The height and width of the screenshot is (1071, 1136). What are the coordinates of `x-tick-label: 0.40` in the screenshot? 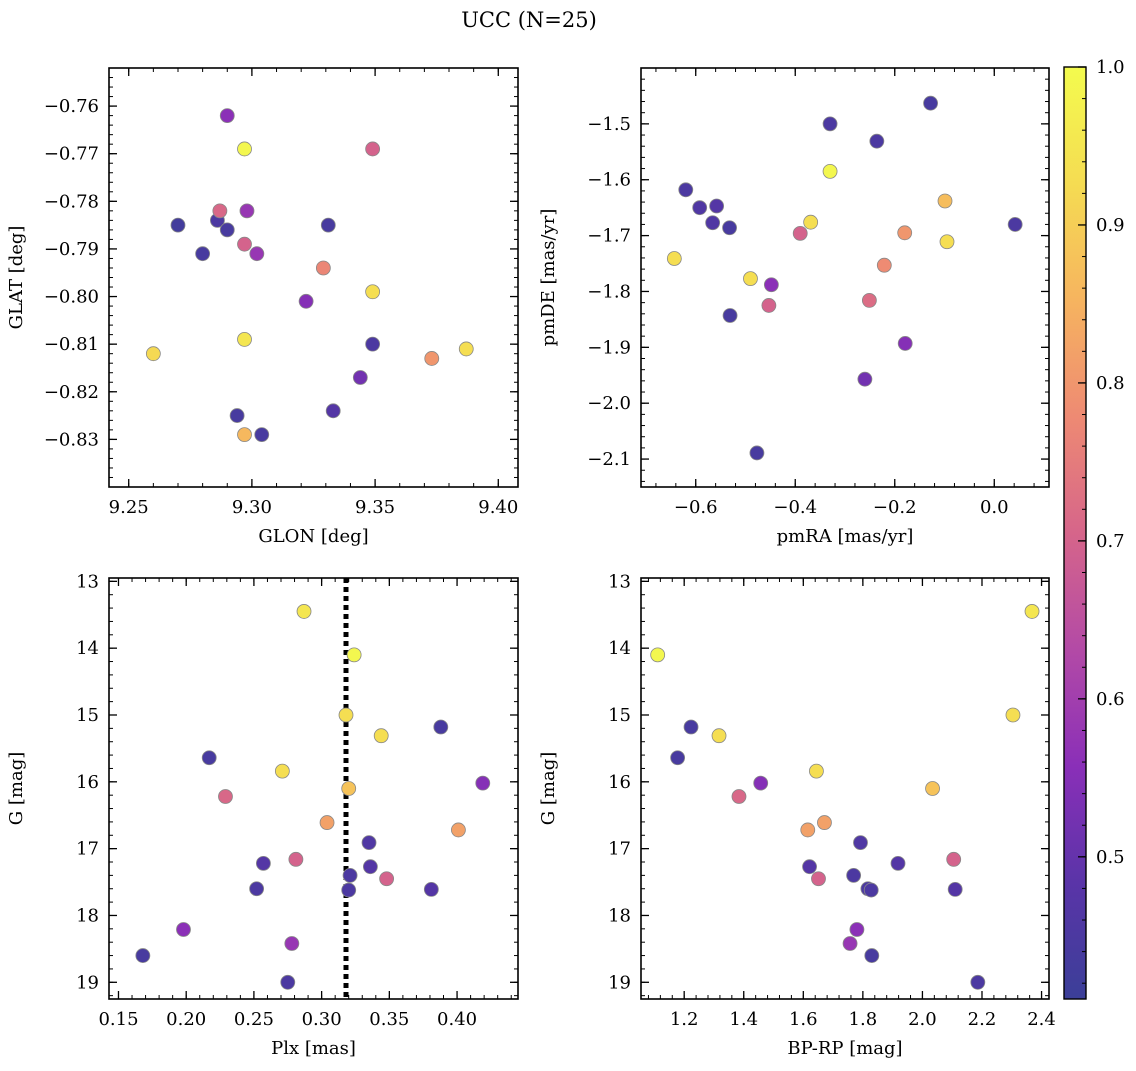 It's located at (457, 1019).